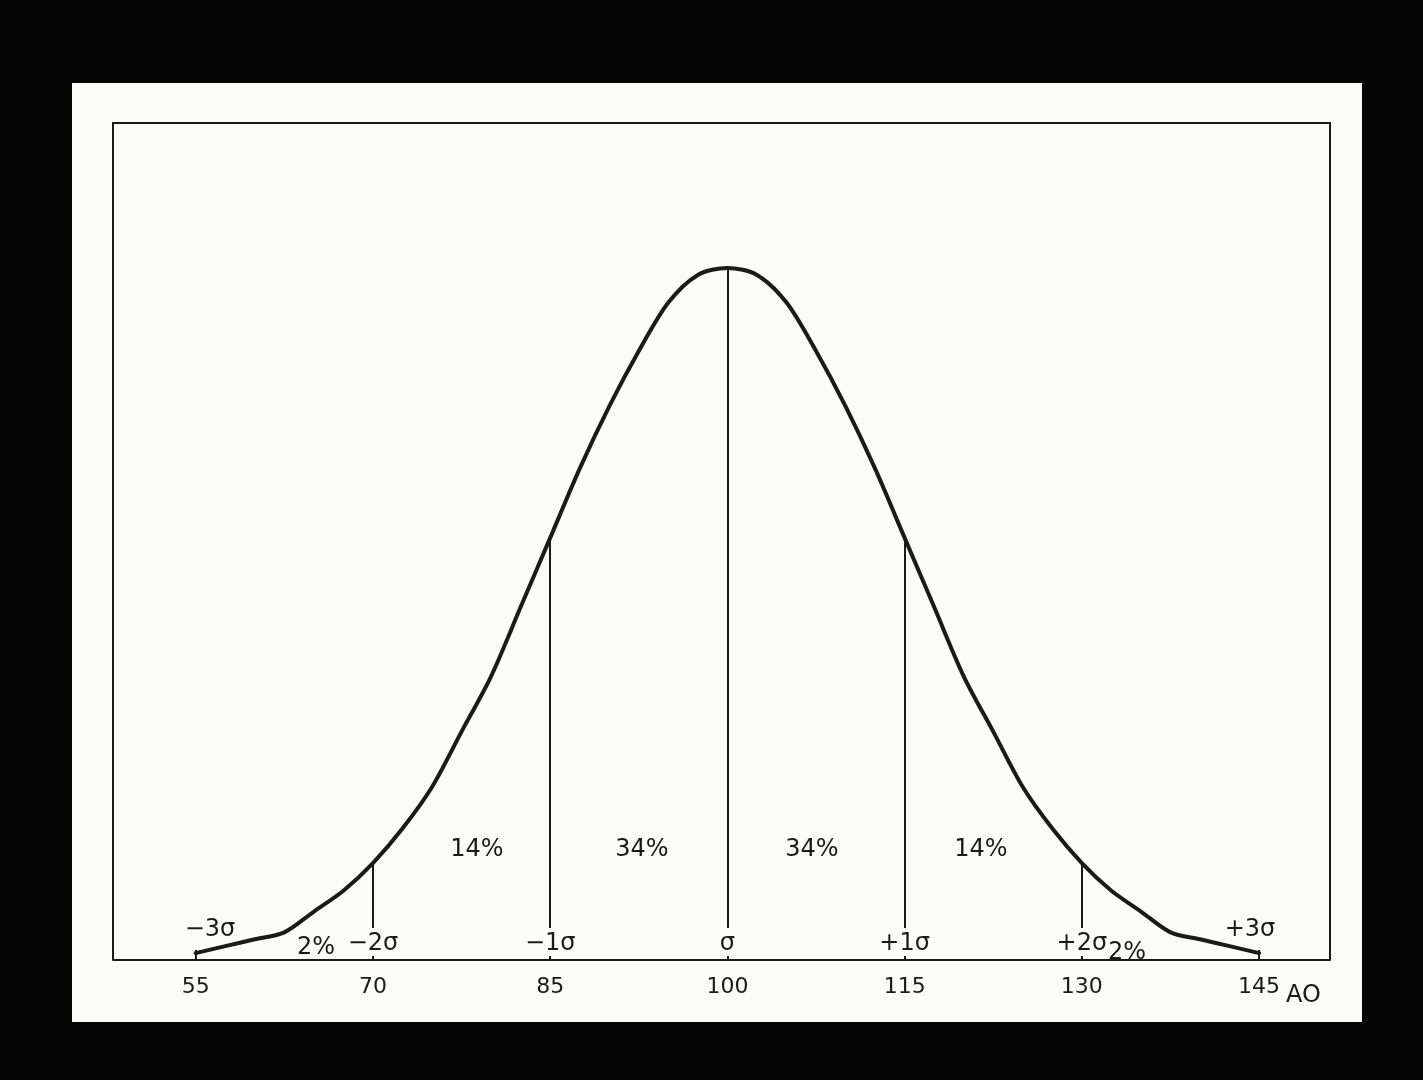 This screenshot has height=1080, width=1423. What do you see at coordinates (904, 942) in the screenshot?
I see `ref-line-label: +1σ` at bounding box center [904, 942].